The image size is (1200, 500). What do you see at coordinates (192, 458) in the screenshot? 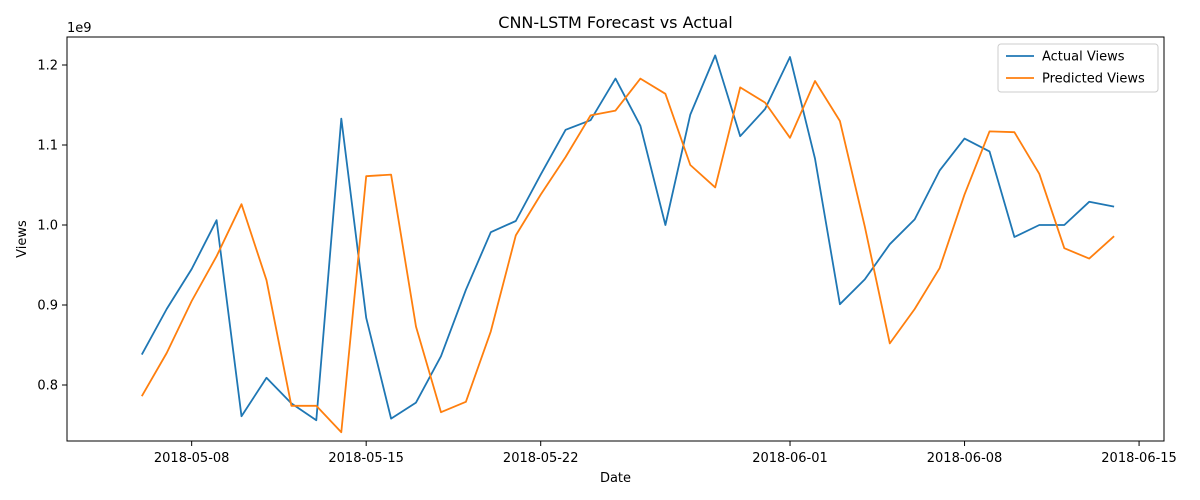
I see `x-tick-label: 2018-05-08` at bounding box center [192, 458].